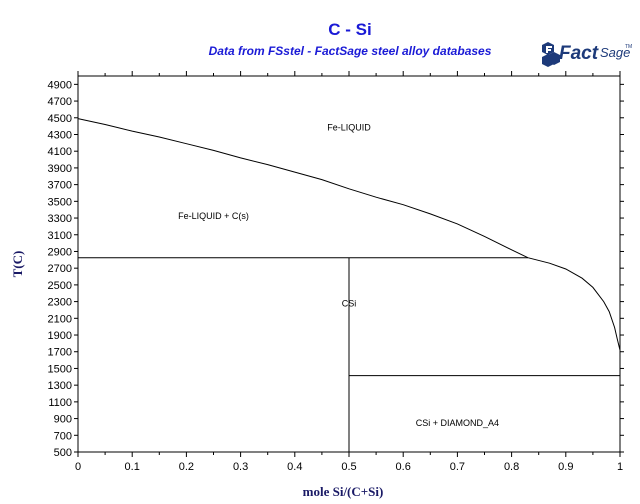 This screenshot has width=640, height=504. What do you see at coordinates (63, 436) in the screenshot?
I see `y-tick-label: 700` at bounding box center [63, 436].